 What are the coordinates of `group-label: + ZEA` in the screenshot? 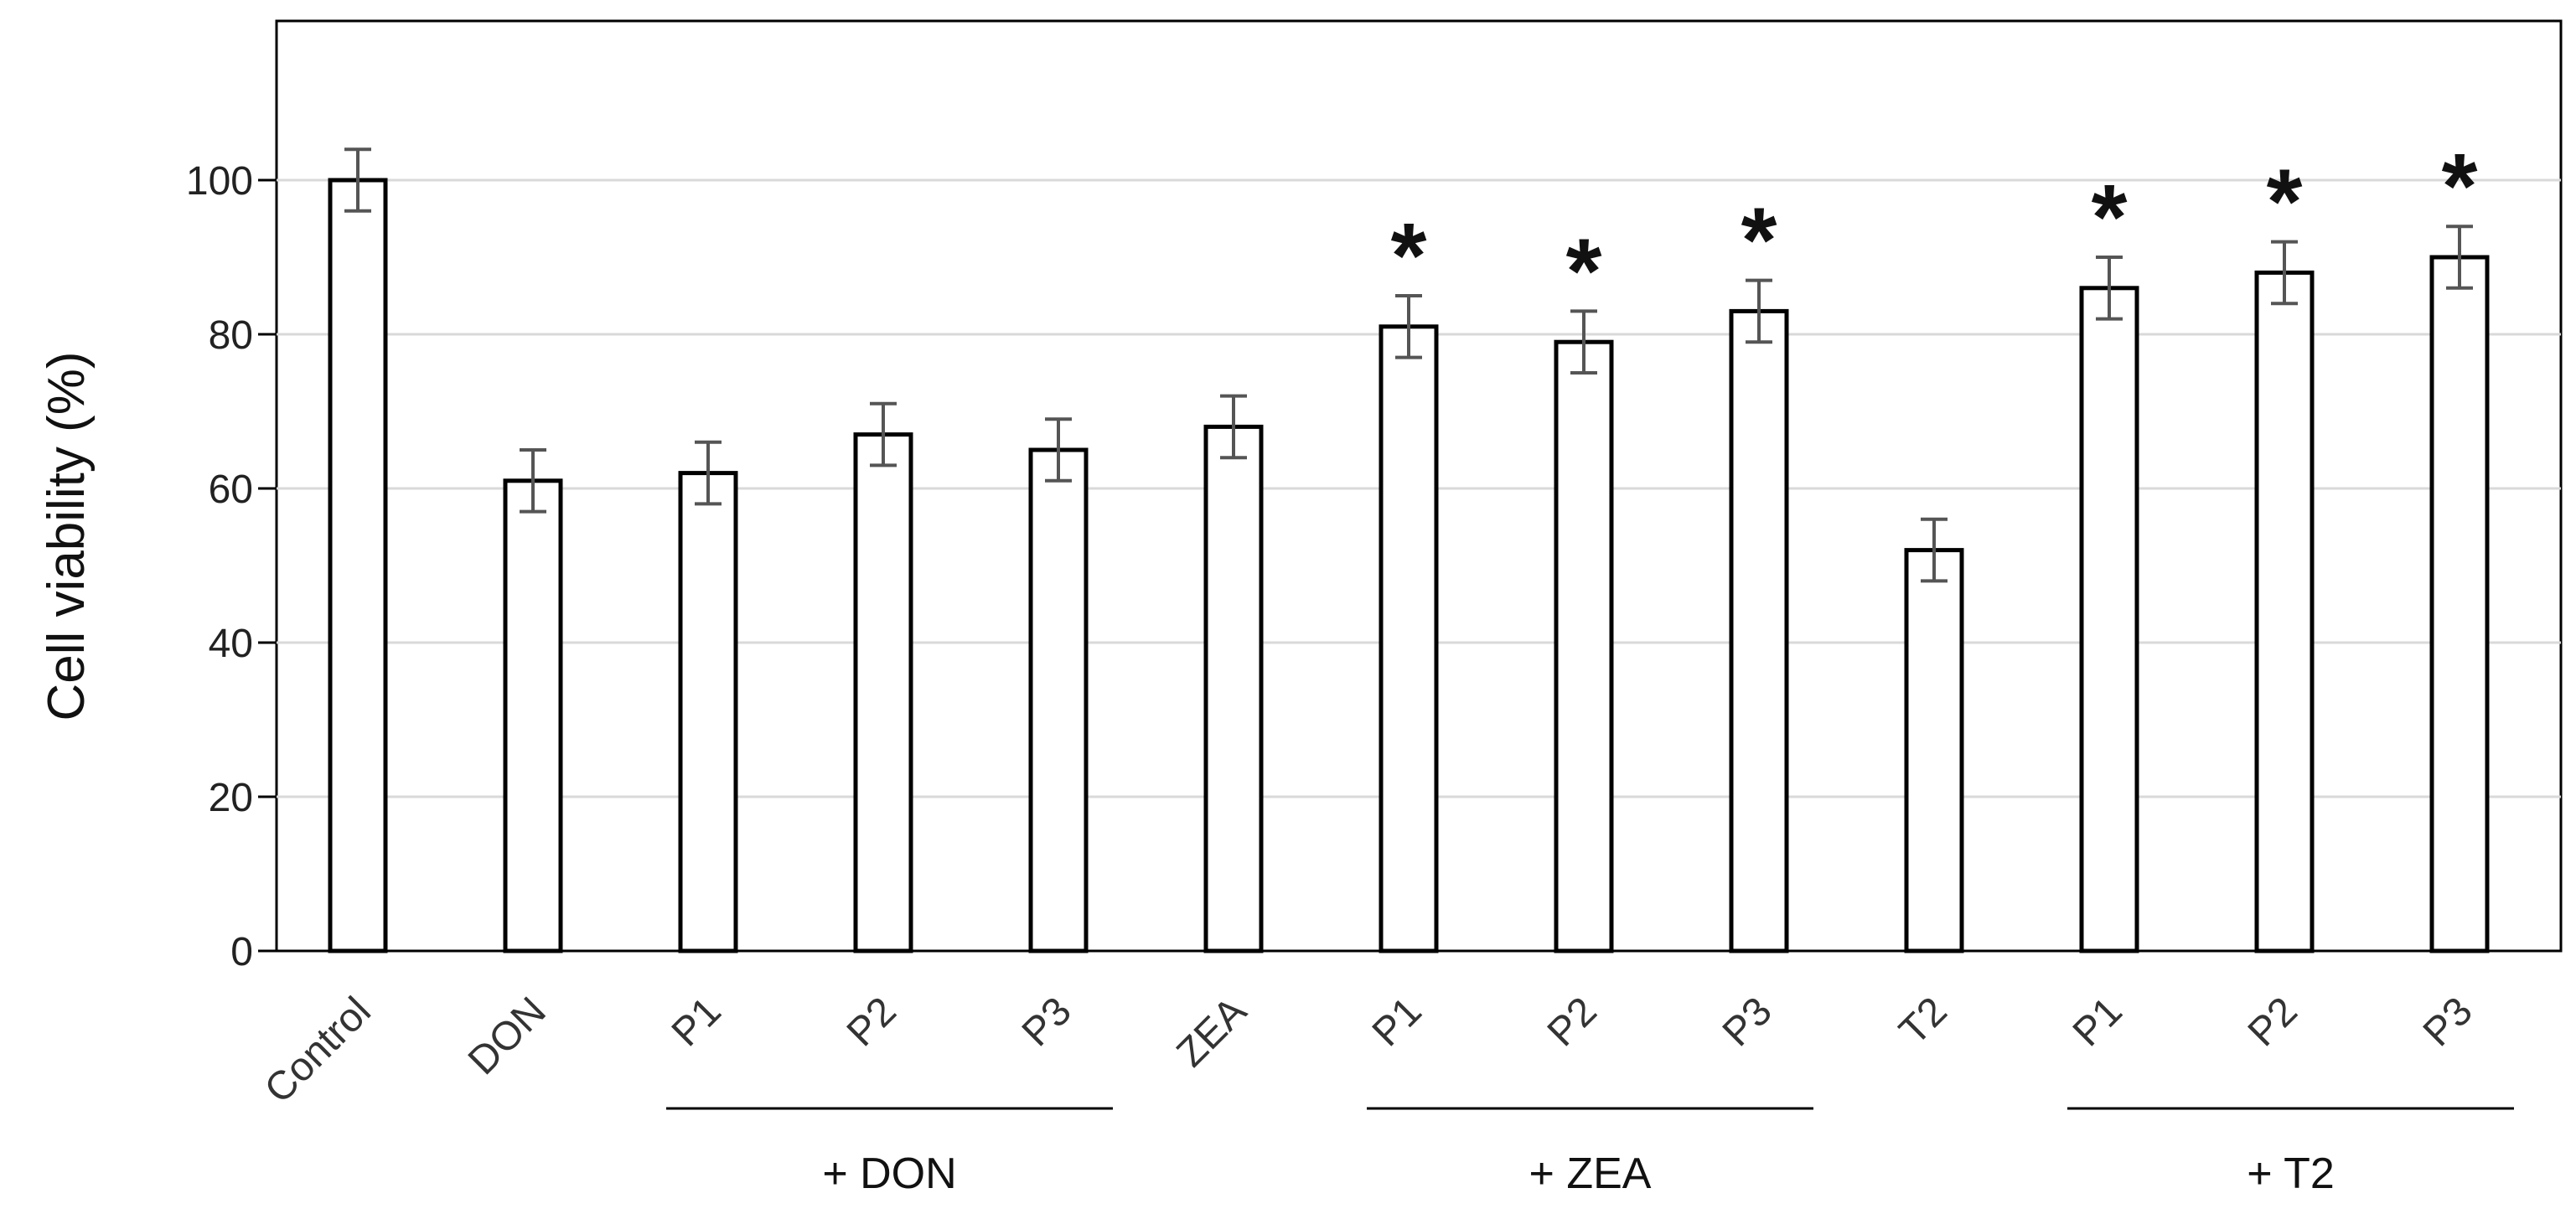 It's located at (1590, 1173).